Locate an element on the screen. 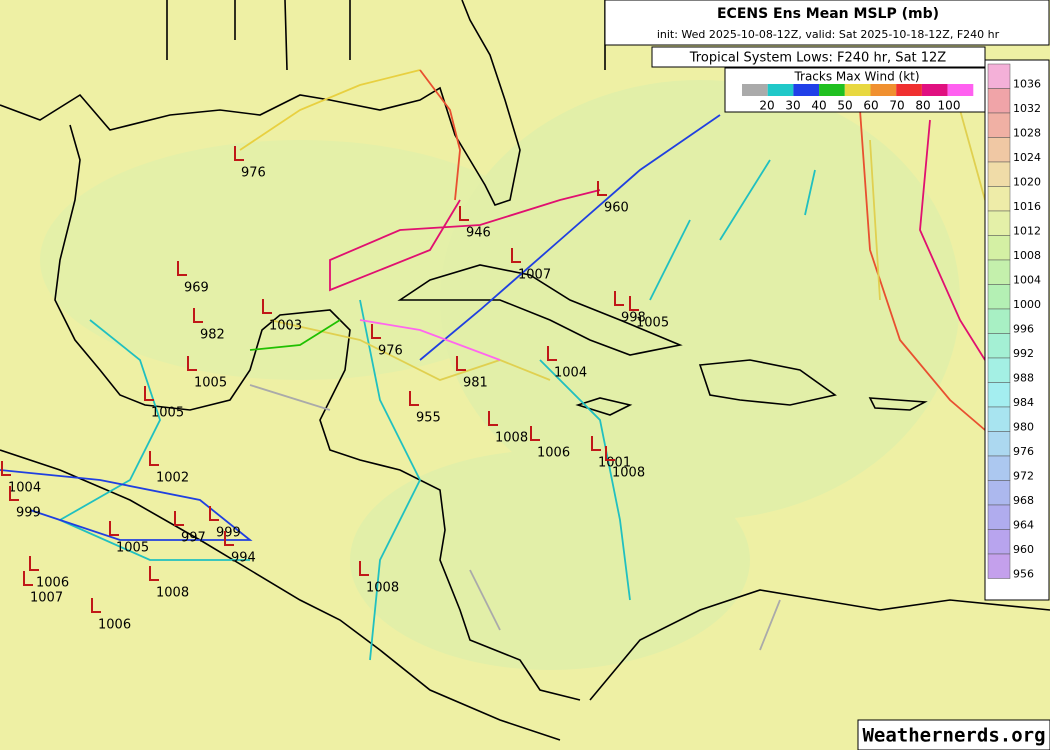  low-label: 969 is located at coordinates (196, 288).